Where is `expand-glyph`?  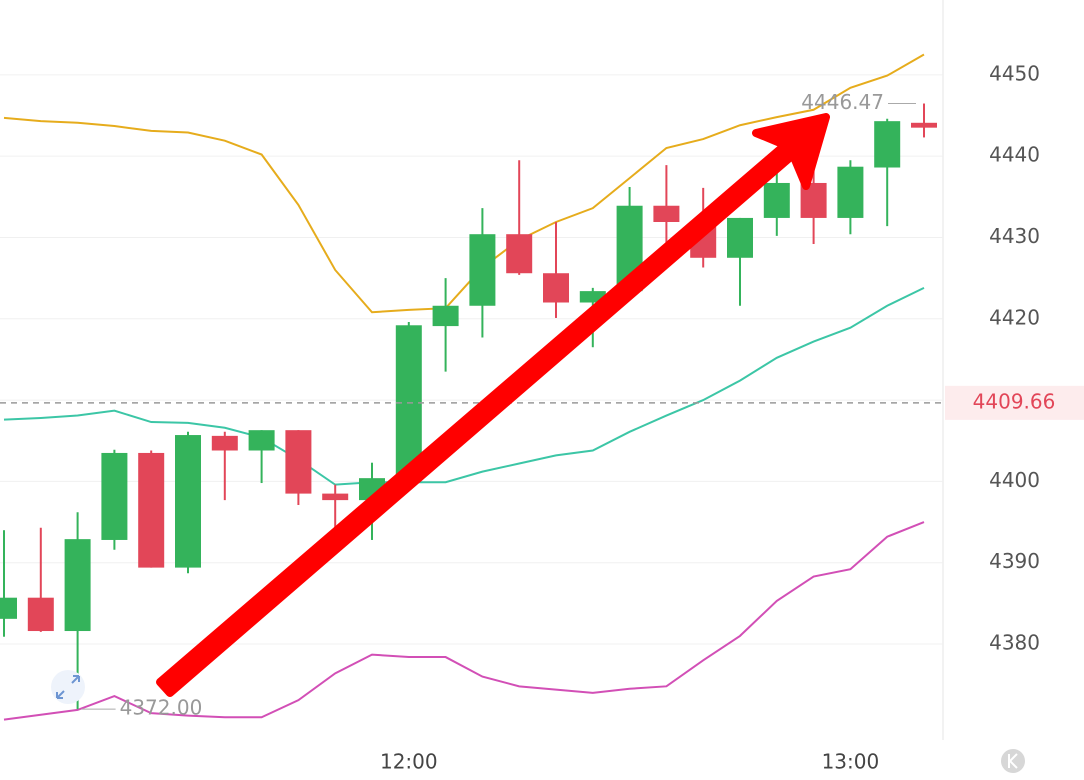 expand-glyph is located at coordinates (68, 687).